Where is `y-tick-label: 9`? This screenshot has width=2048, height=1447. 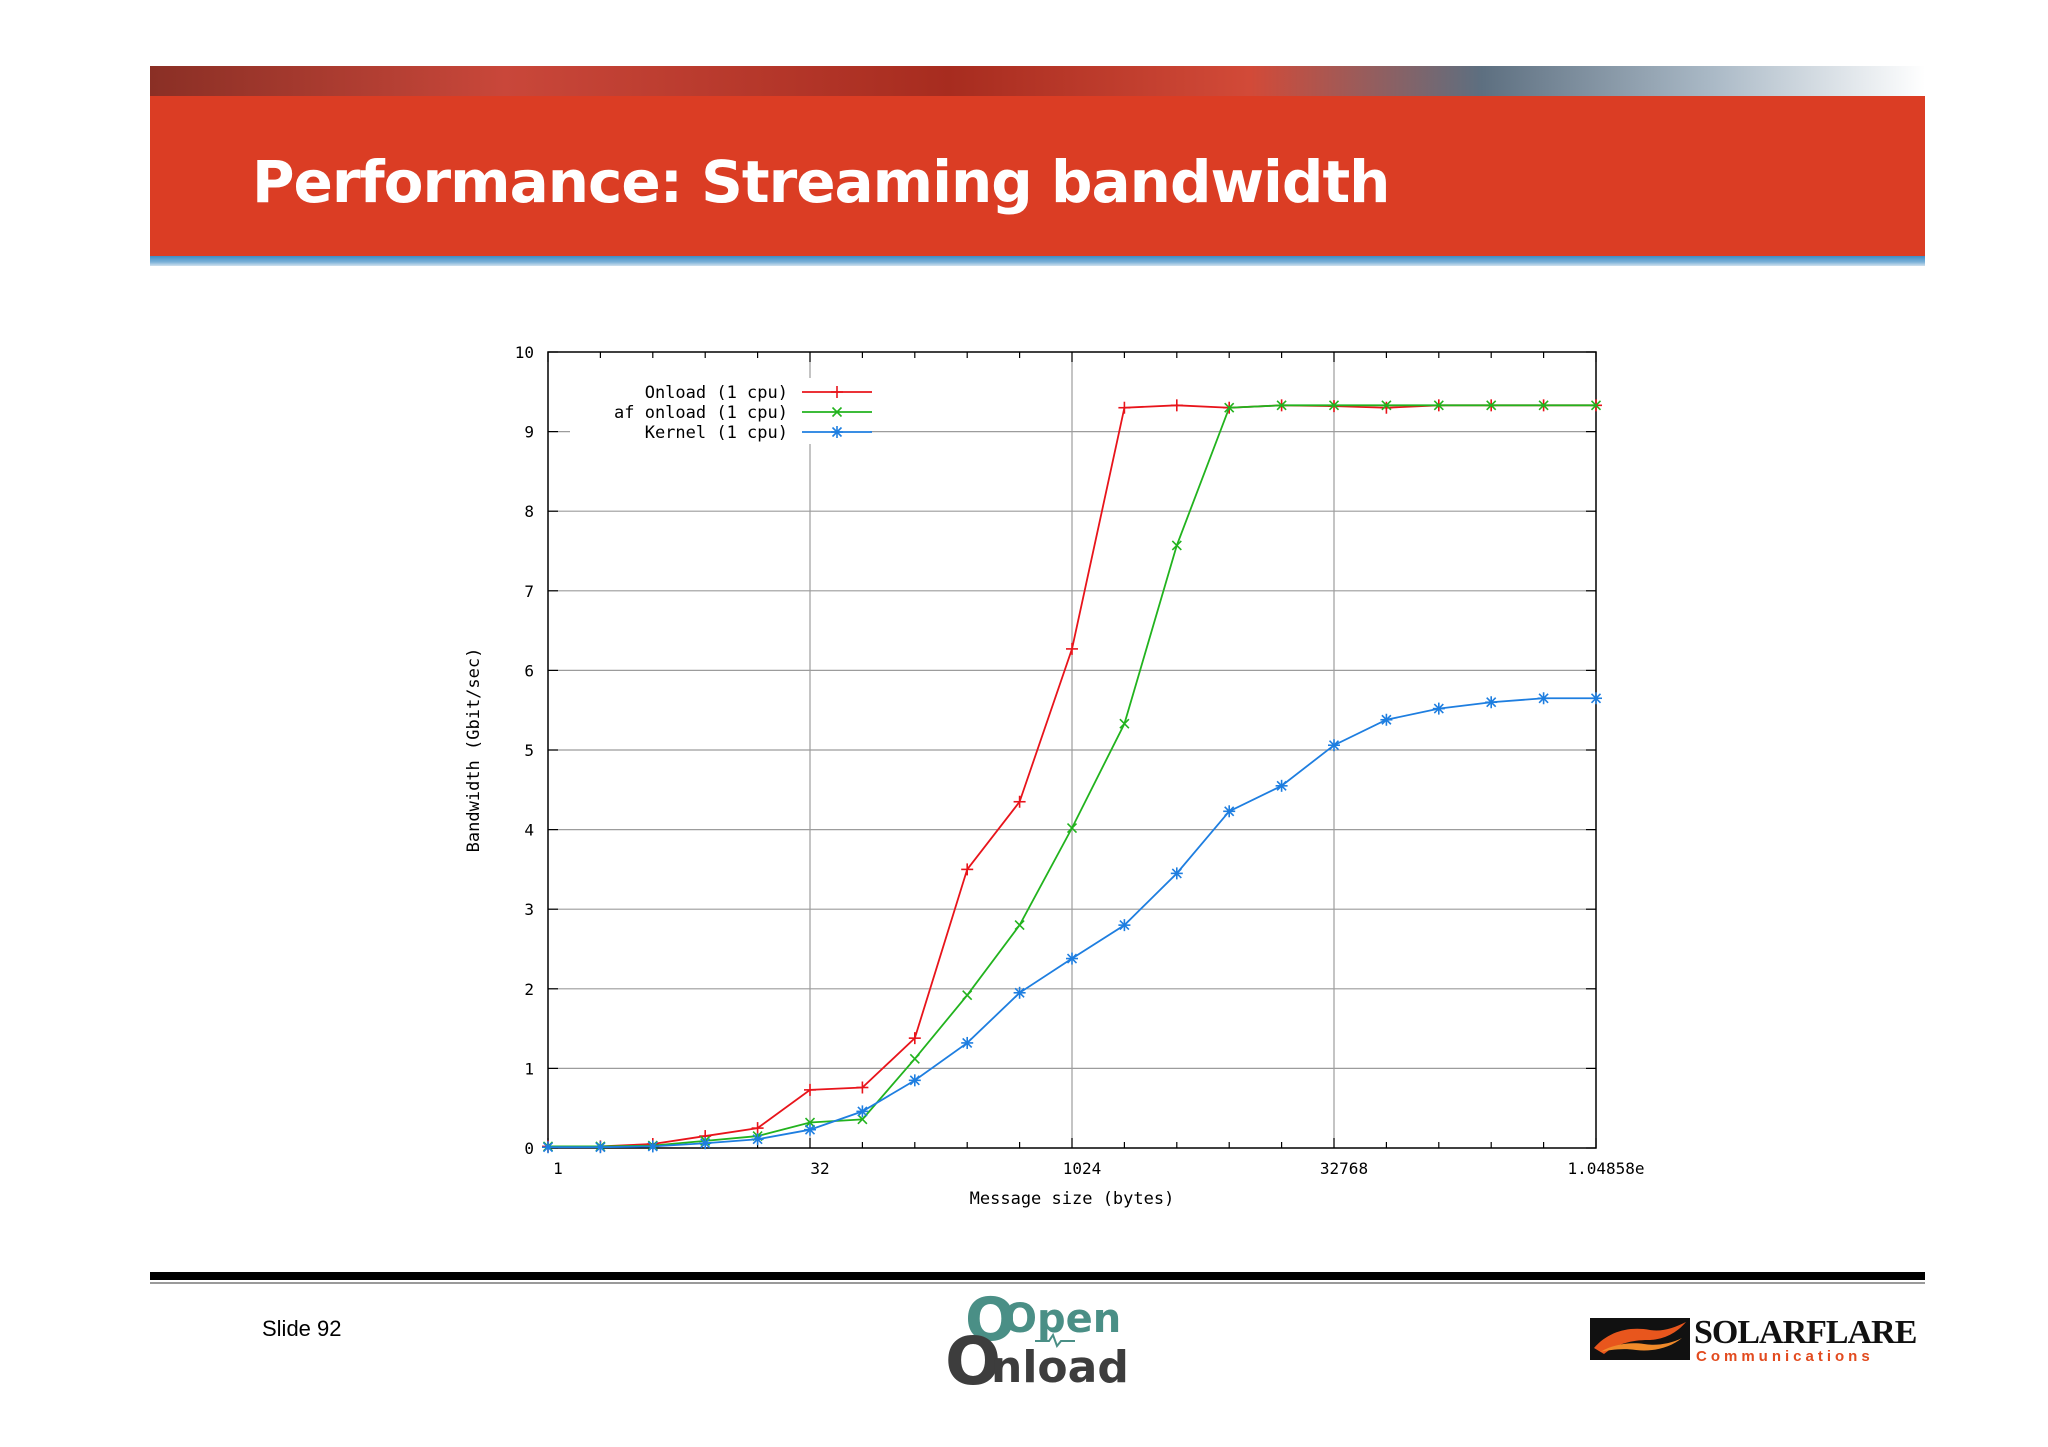
y-tick-label: 9 is located at coordinates (529, 432).